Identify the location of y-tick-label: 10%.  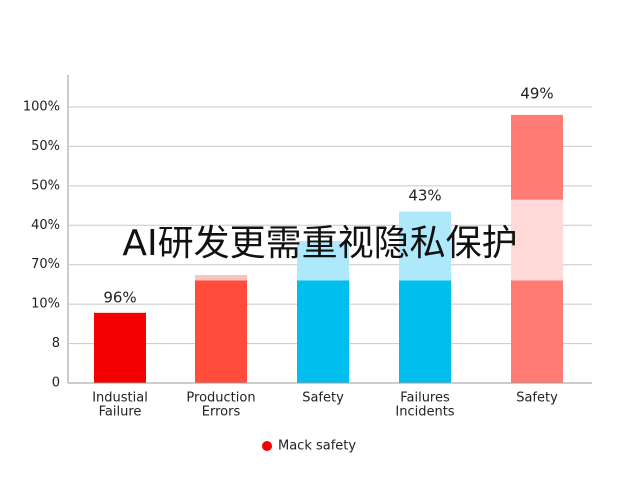
(45, 304).